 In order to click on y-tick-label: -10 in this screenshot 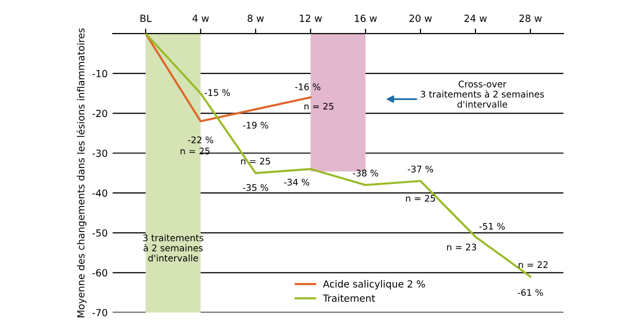, I will do `click(100, 74)`.